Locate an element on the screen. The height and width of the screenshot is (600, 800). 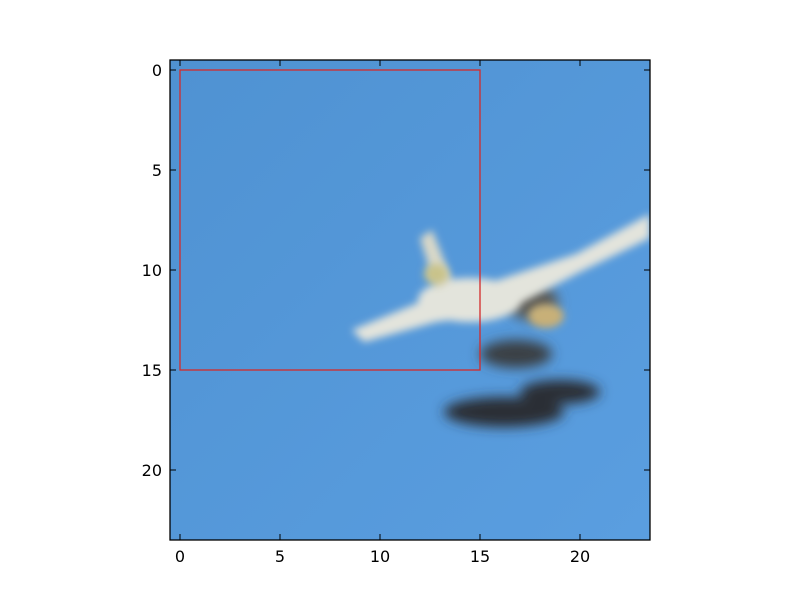
x-tick-label: 15 is located at coordinates (480, 556).